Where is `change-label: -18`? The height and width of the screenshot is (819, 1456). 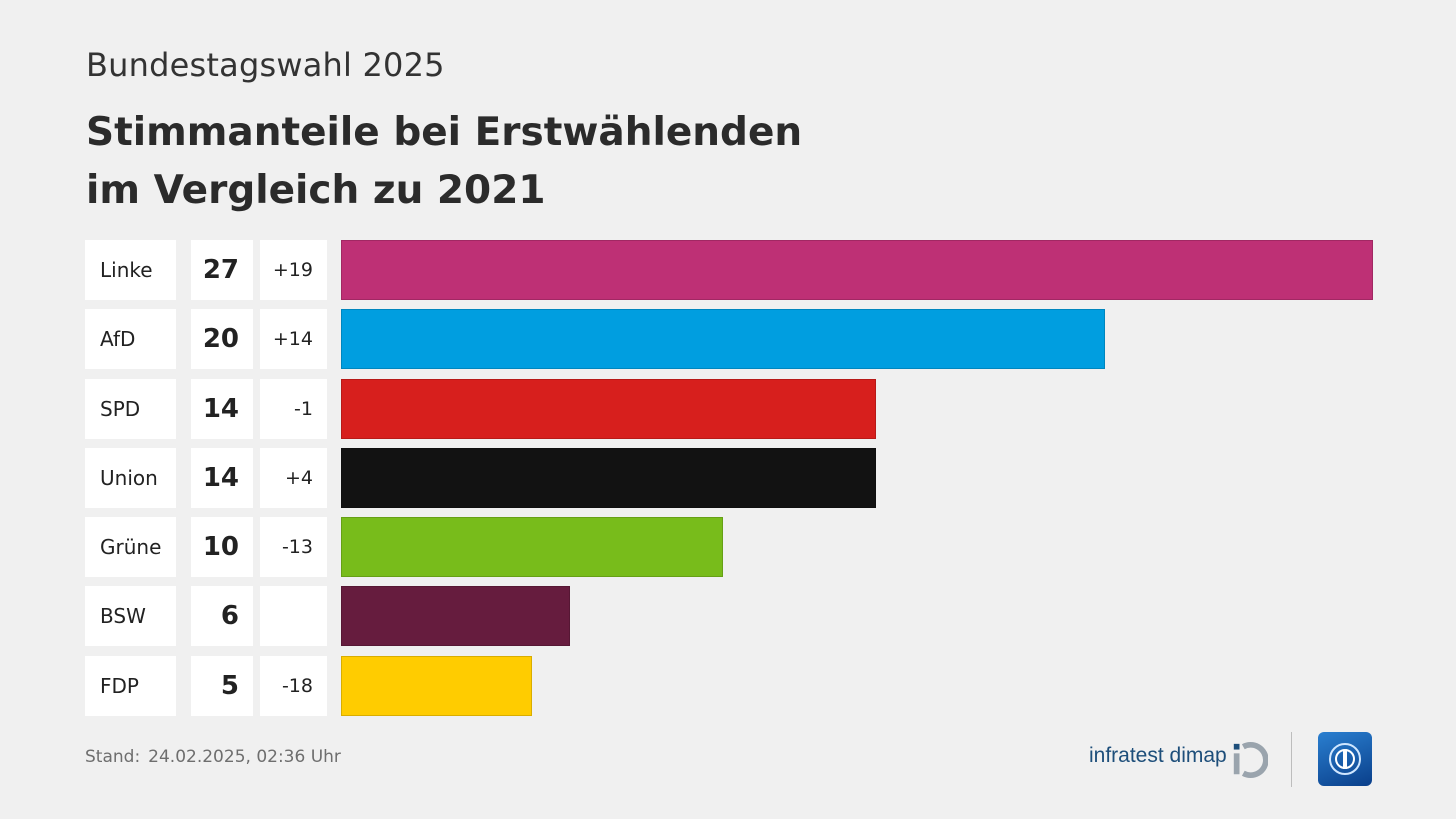
change-label: -18 is located at coordinates (293, 685).